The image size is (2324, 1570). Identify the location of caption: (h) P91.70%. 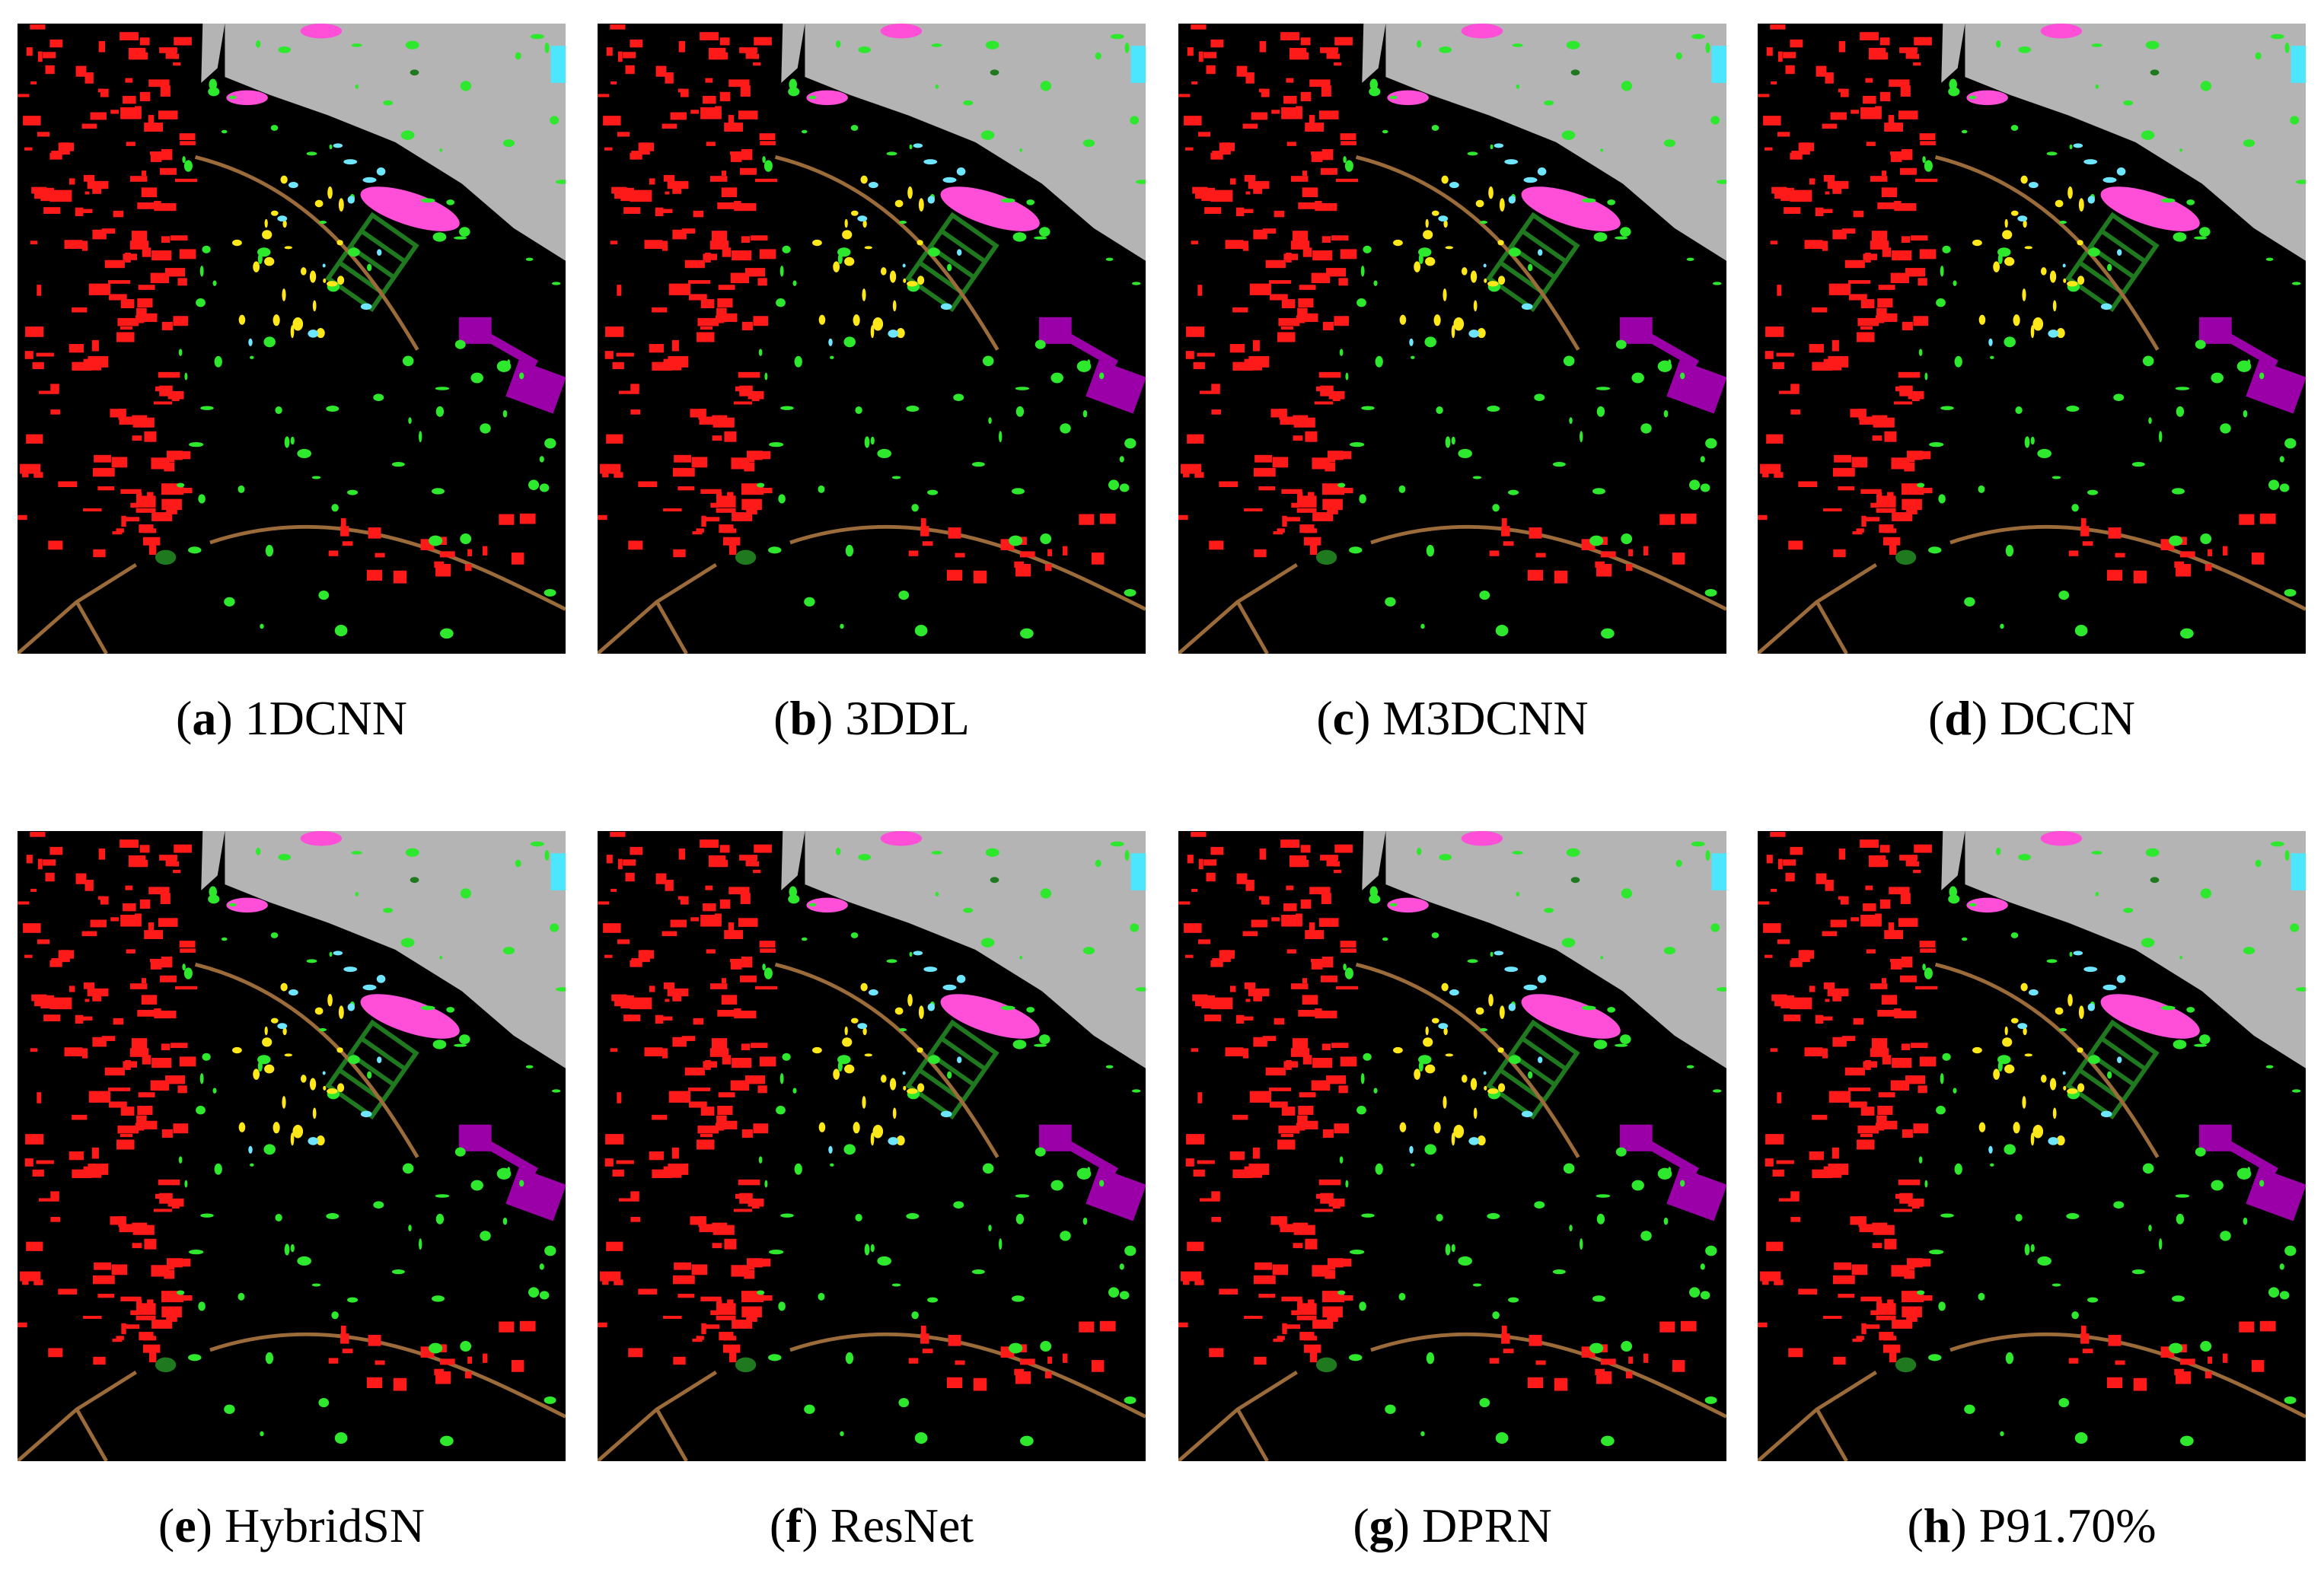
(2031, 1525).